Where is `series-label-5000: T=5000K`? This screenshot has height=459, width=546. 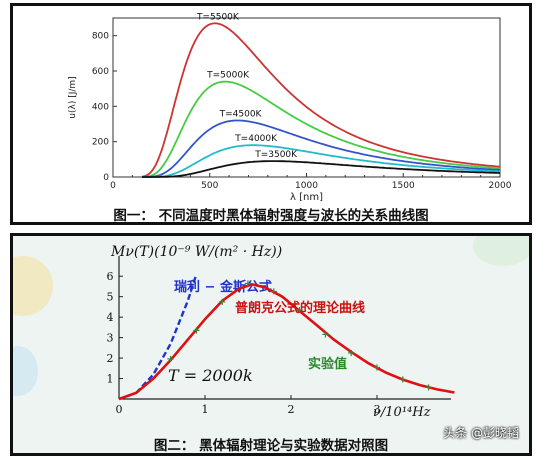
series-label-5000: T=5000K is located at coordinates (228, 76).